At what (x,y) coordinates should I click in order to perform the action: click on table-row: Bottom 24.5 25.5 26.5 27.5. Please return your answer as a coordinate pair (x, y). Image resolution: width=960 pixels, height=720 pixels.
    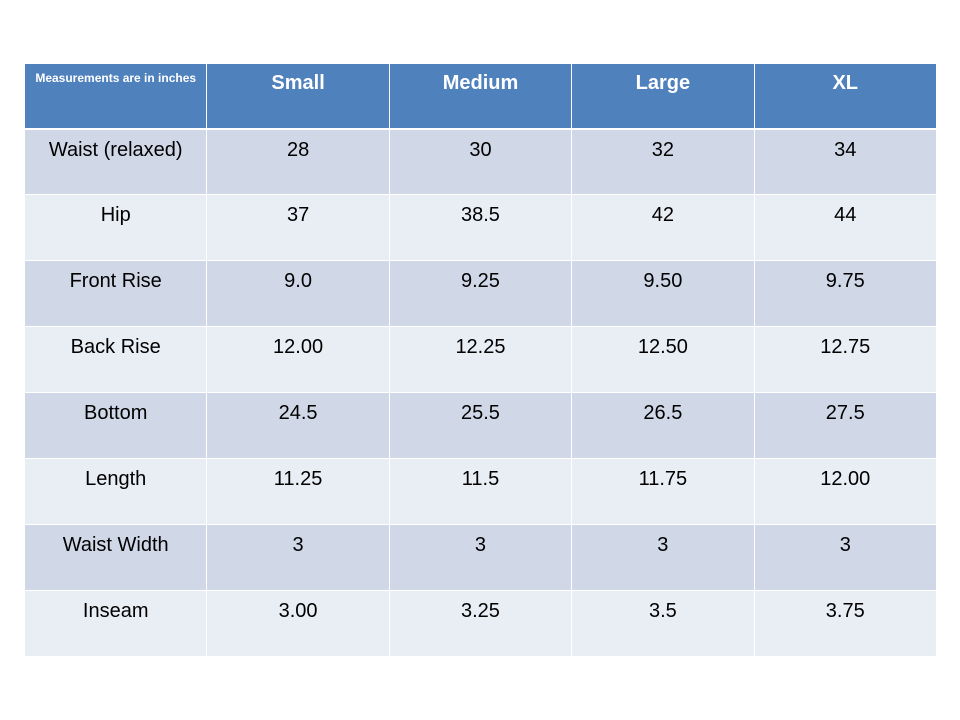
    Looking at the image, I should click on (480, 425).